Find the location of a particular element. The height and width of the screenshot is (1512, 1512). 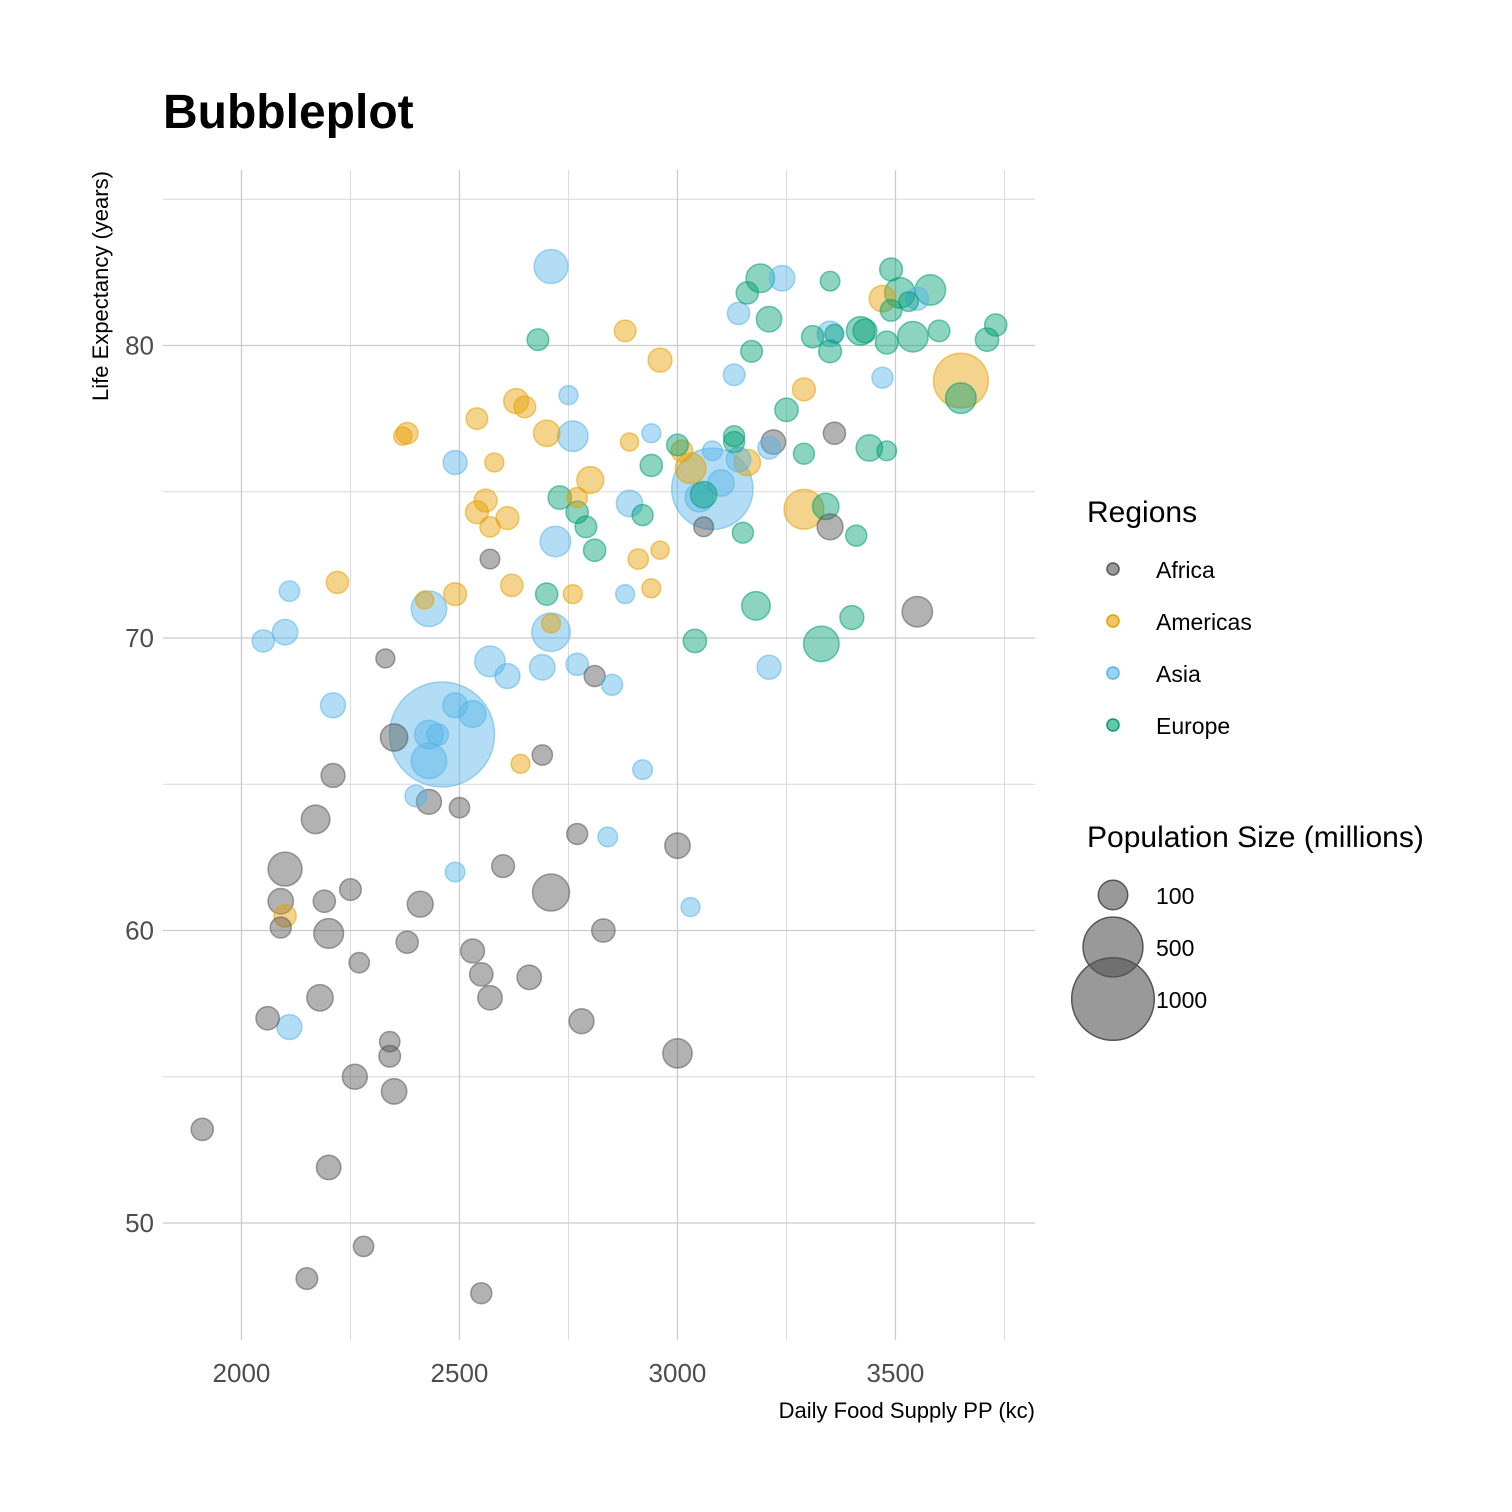

x-tick-label: 3500 is located at coordinates (896, 1373).